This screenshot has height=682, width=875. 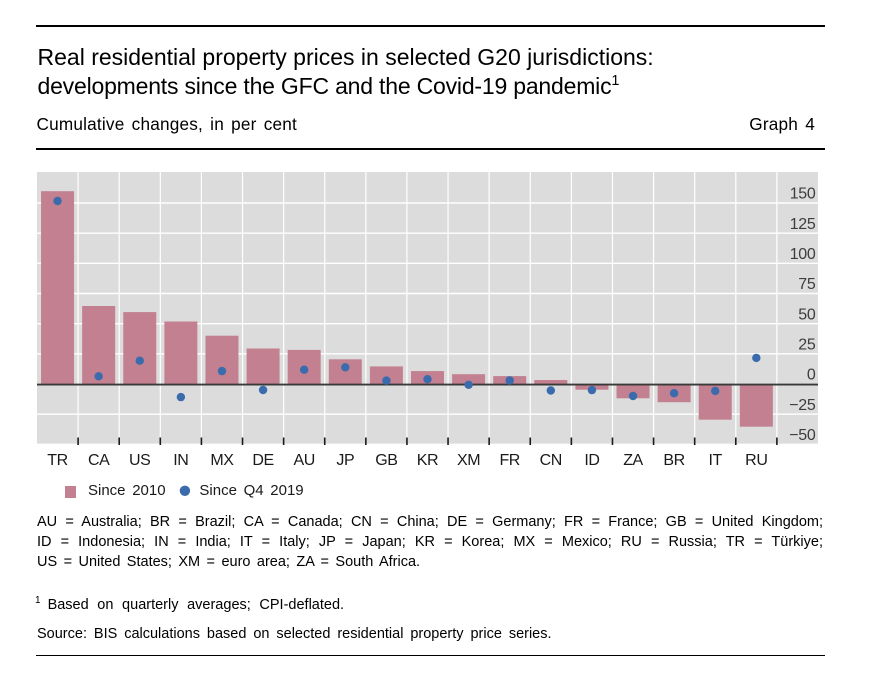 What do you see at coordinates (803, 194) in the screenshot?
I see `svg-text: 150` at bounding box center [803, 194].